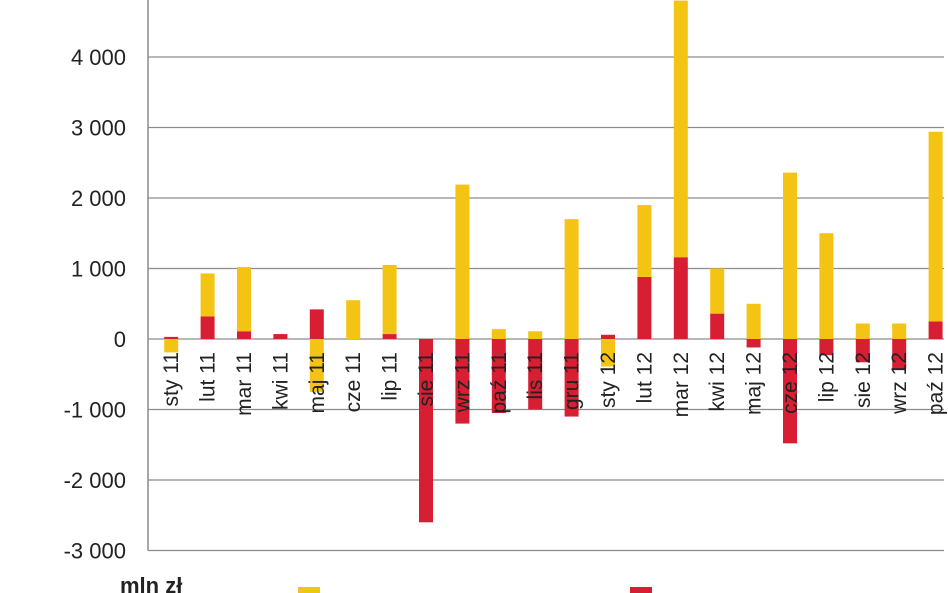 This screenshot has width=948, height=593. What do you see at coordinates (95, 410) in the screenshot?
I see `y-tick-label: -1 000` at bounding box center [95, 410].